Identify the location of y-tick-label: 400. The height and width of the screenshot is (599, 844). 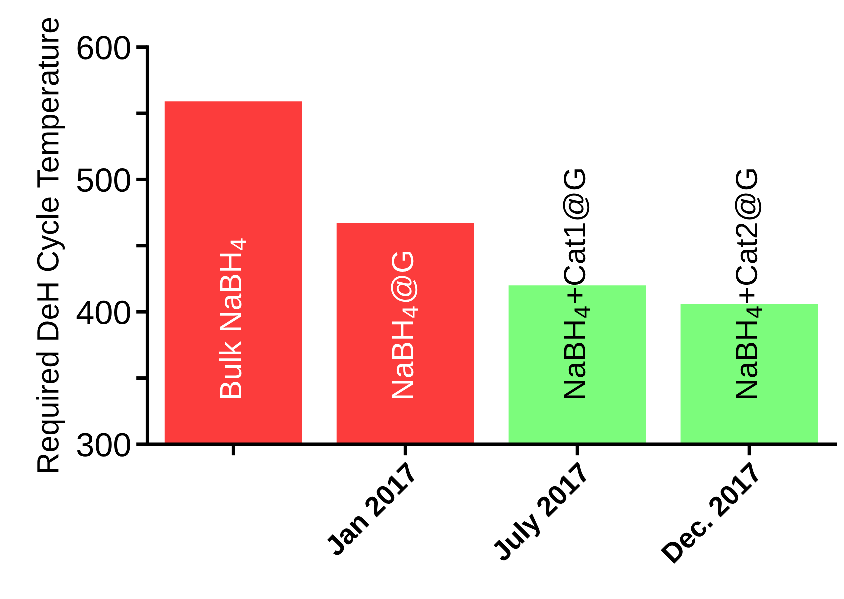
(103, 312).